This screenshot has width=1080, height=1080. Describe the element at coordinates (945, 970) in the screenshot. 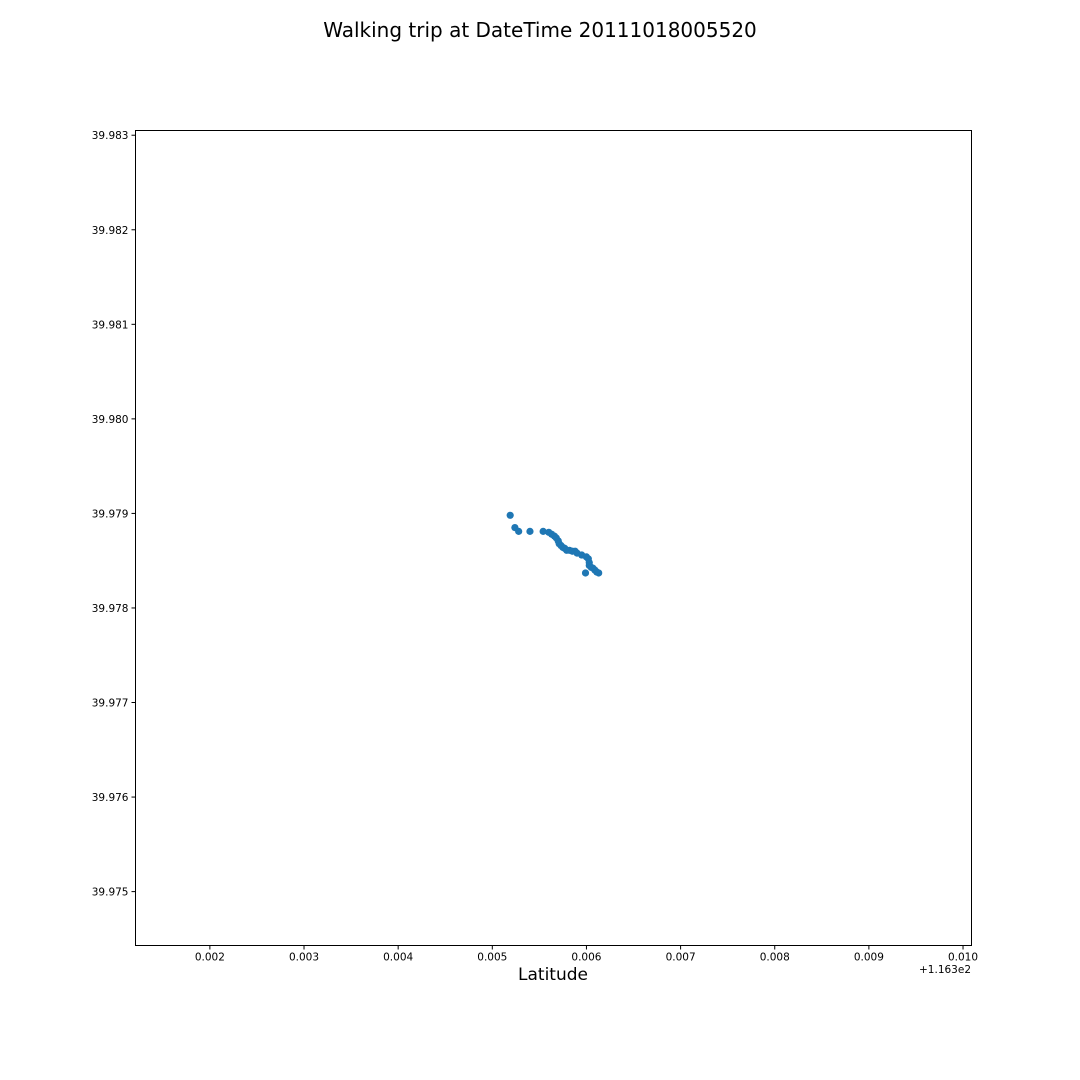

I see `x-axis-offset-label: +1.163e2` at that location.